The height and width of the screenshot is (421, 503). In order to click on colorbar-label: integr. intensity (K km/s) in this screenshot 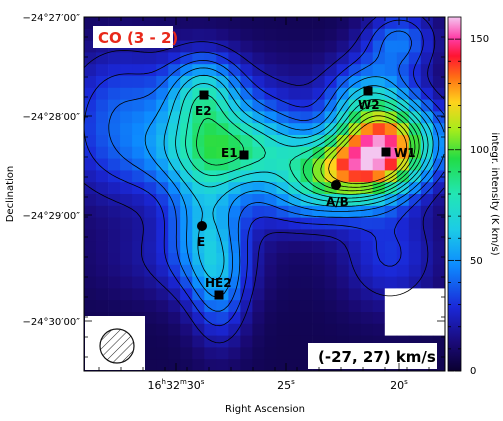, I will do `click(494, 193)`.